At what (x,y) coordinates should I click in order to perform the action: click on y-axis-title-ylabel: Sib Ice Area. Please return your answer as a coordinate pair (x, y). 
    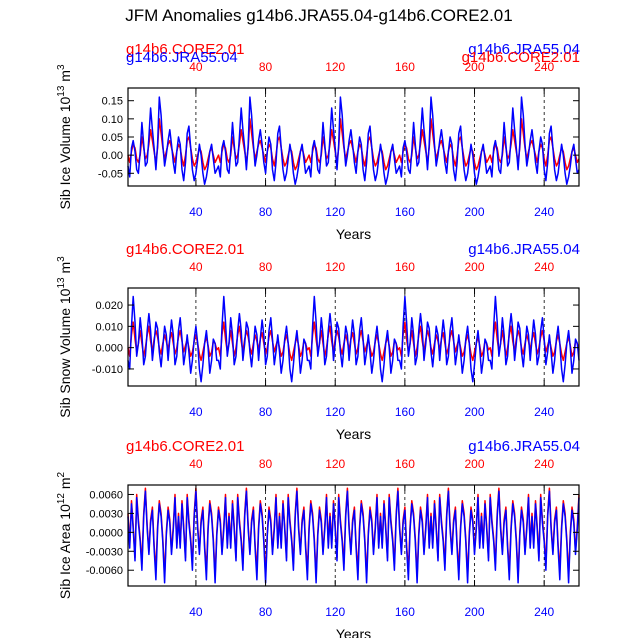
    Looking at the image, I should click on (65, 559).